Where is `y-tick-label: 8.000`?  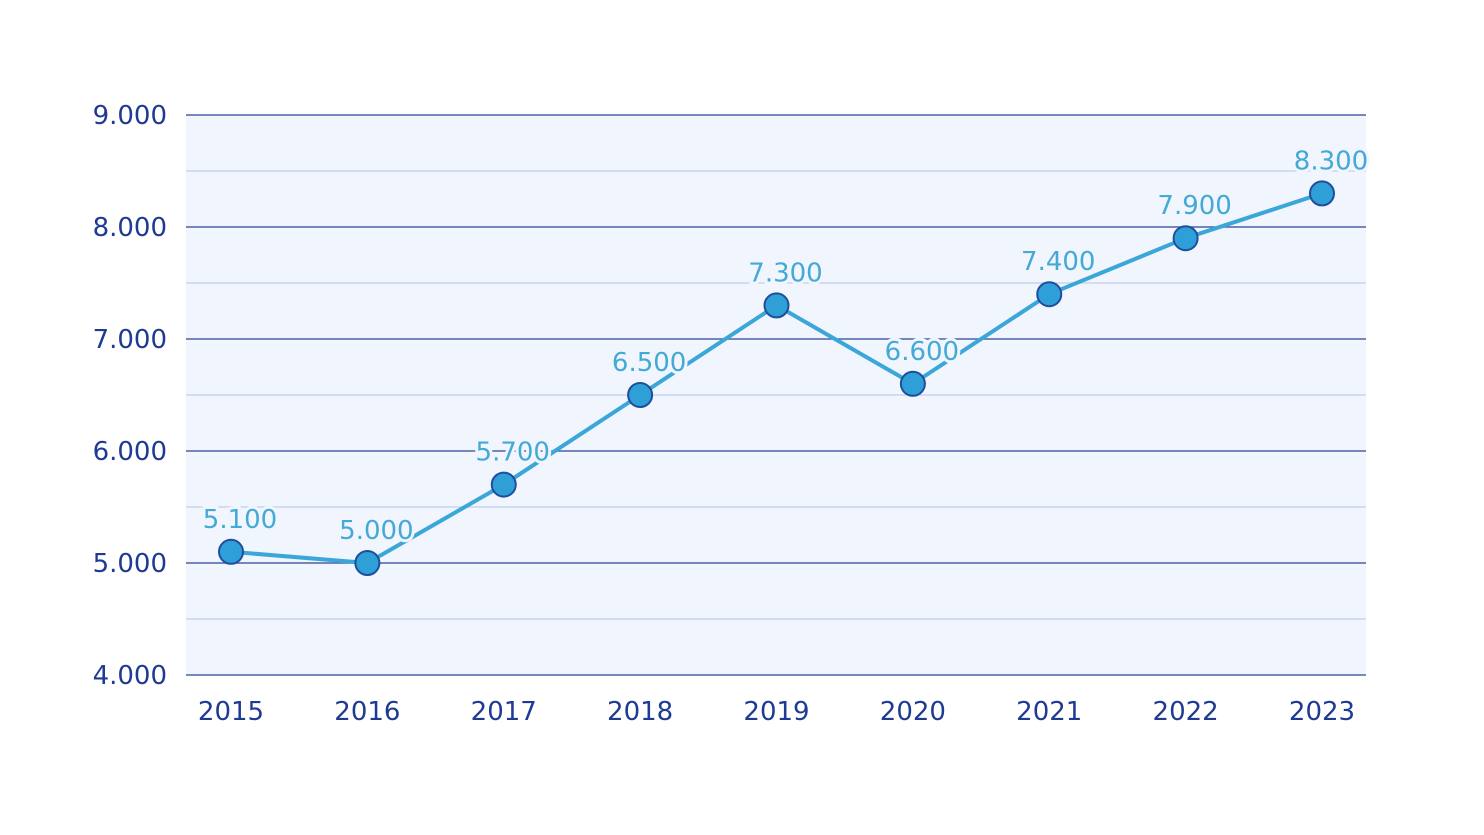 y-tick-label: 8.000 is located at coordinates (130, 228).